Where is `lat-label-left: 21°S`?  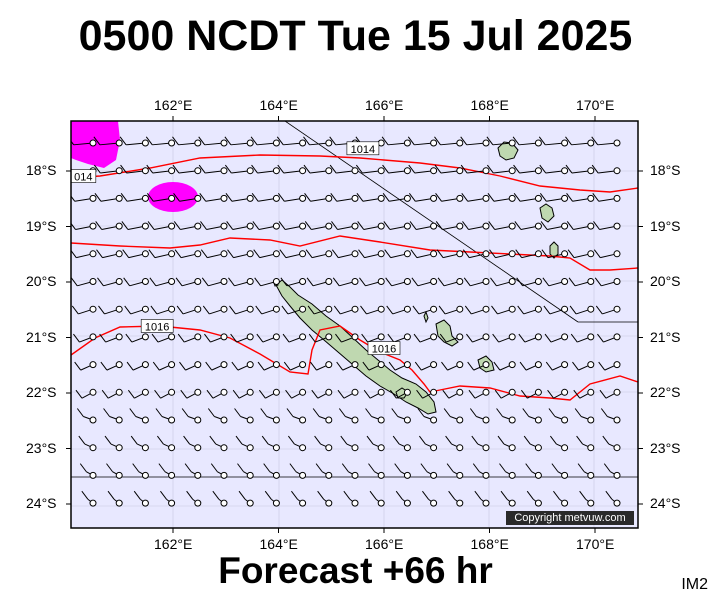
lat-label-left: 21°S is located at coordinates (41, 336).